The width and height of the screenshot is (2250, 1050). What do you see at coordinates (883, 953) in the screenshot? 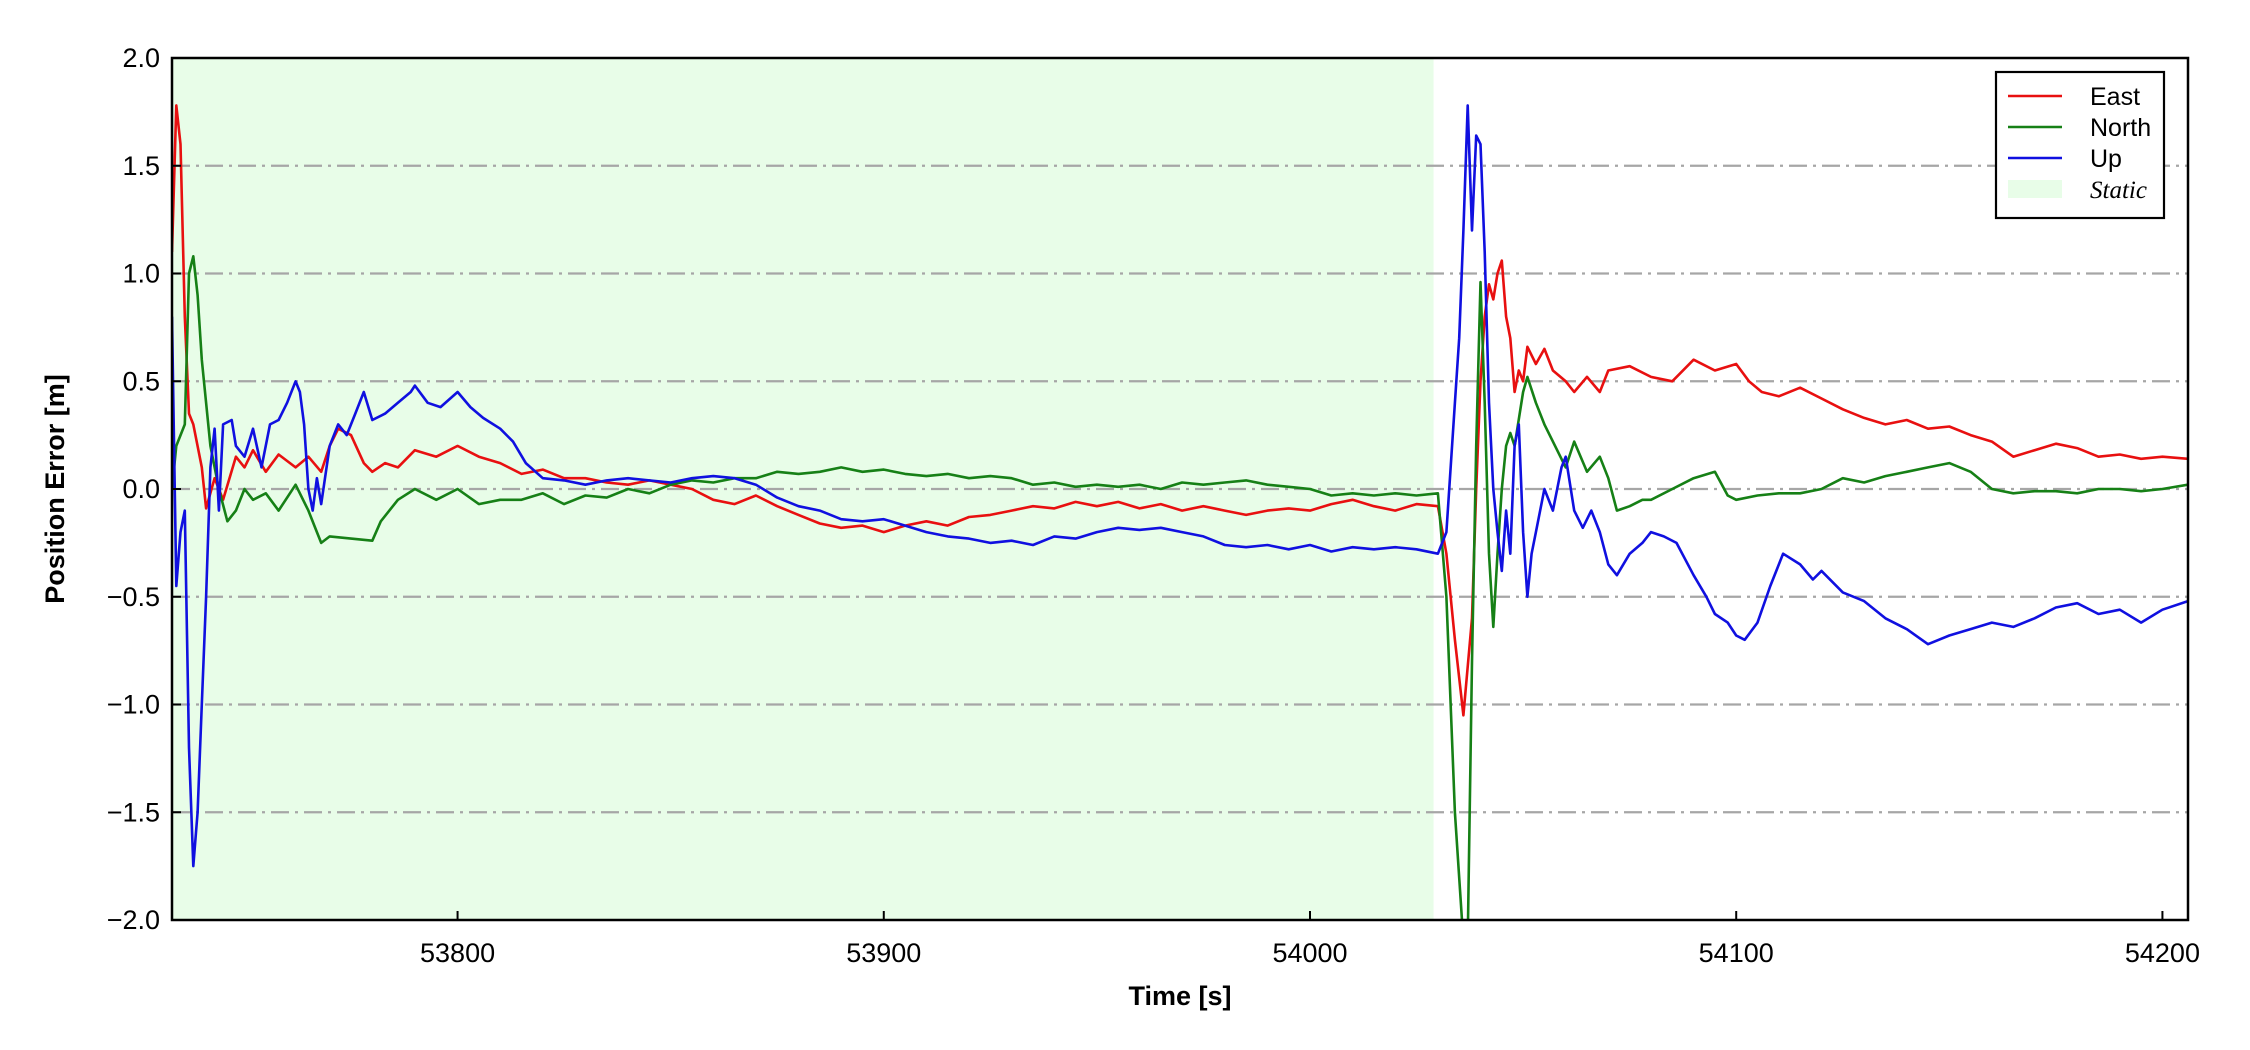
I see `x-tick-label: 53900` at bounding box center [883, 953].